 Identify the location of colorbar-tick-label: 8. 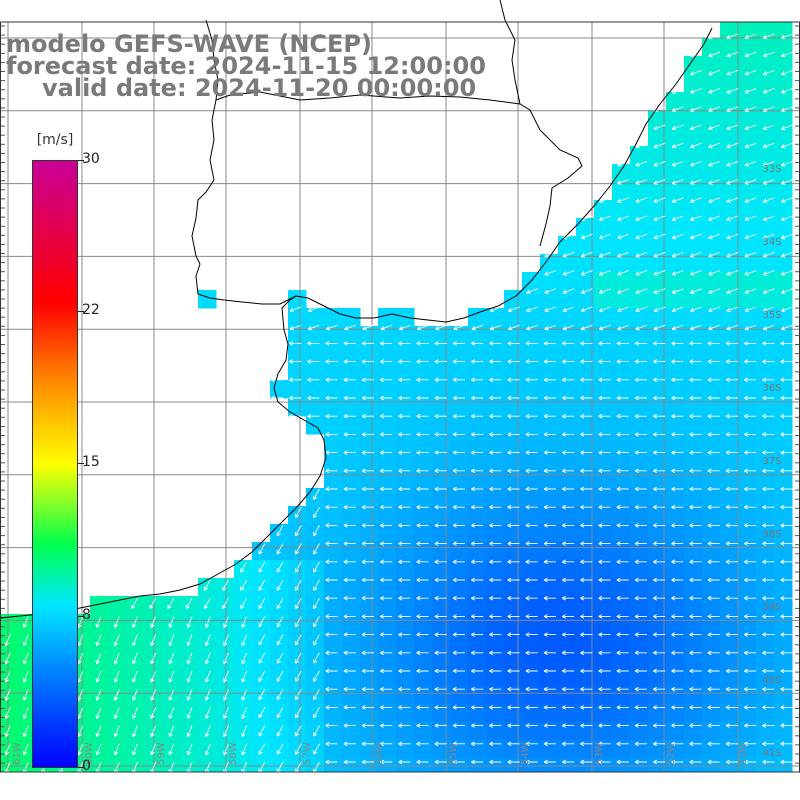
(86, 615).